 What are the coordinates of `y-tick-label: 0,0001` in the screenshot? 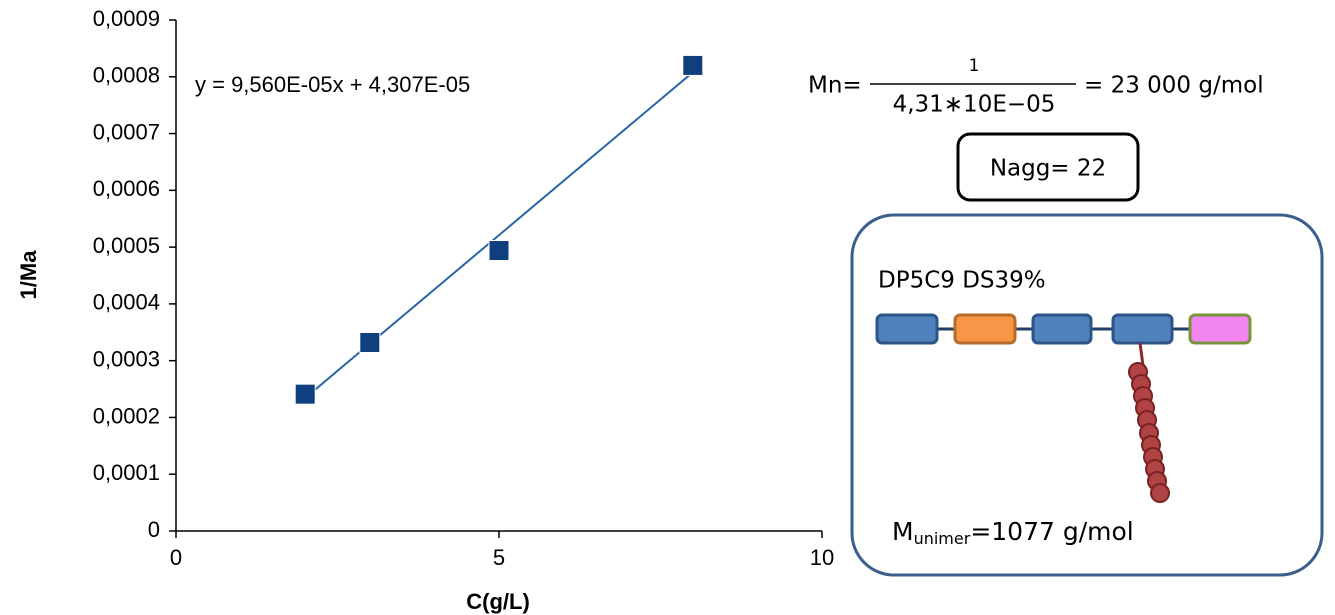 It's located at (126, 472).